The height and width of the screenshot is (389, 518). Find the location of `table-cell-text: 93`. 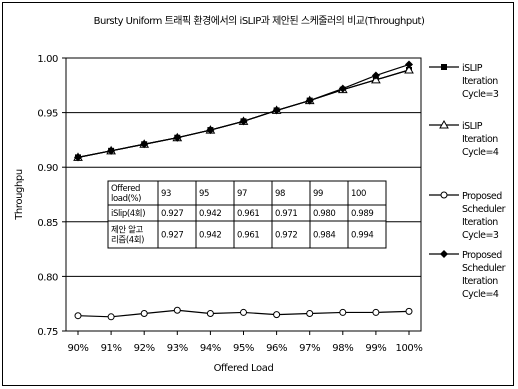

table-cell-text: 93 is located at coordinates (166, 194).